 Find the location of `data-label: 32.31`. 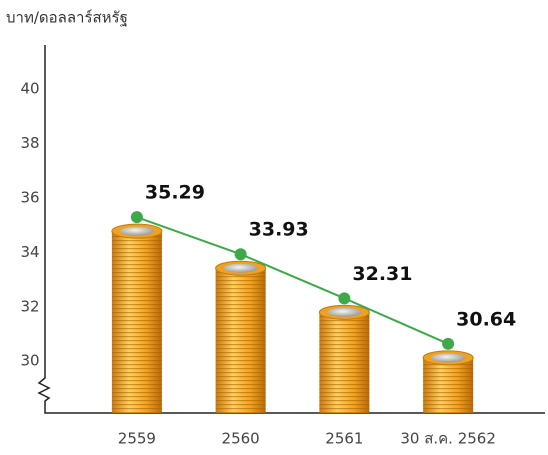

data-label: 32.31 is located at coordinates (382, 274).